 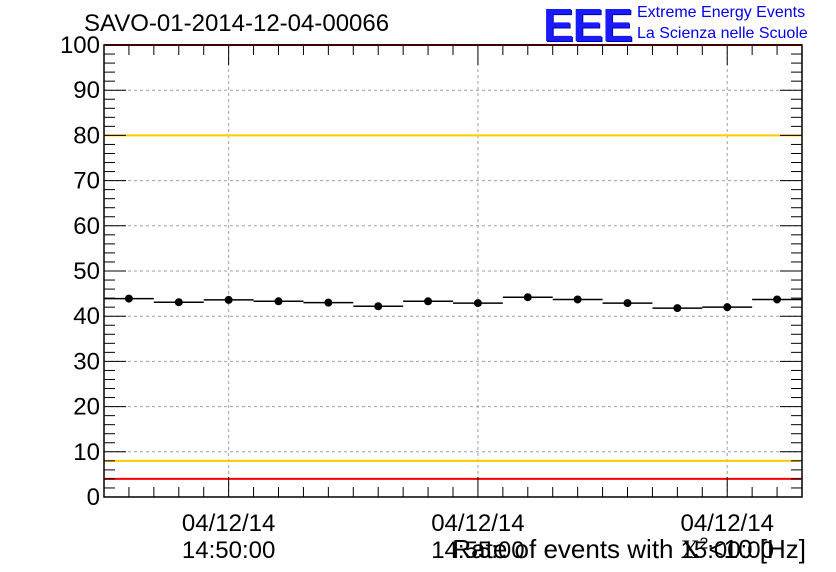 I want to click on y-tick-label: 40, so click(x=86, y=316).